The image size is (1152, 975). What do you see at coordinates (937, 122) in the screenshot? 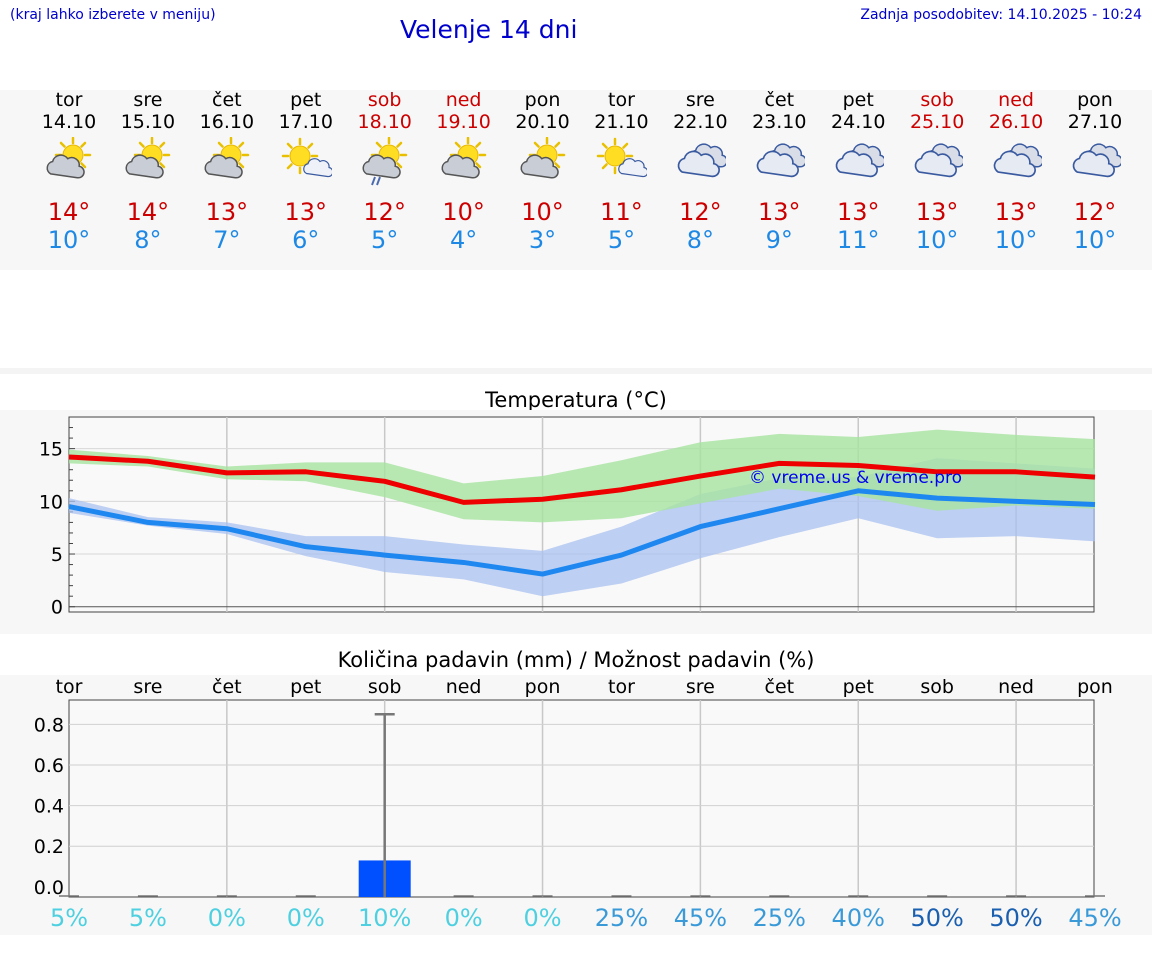
I see `day-date: 25.10` at bounding box center [937, 122].